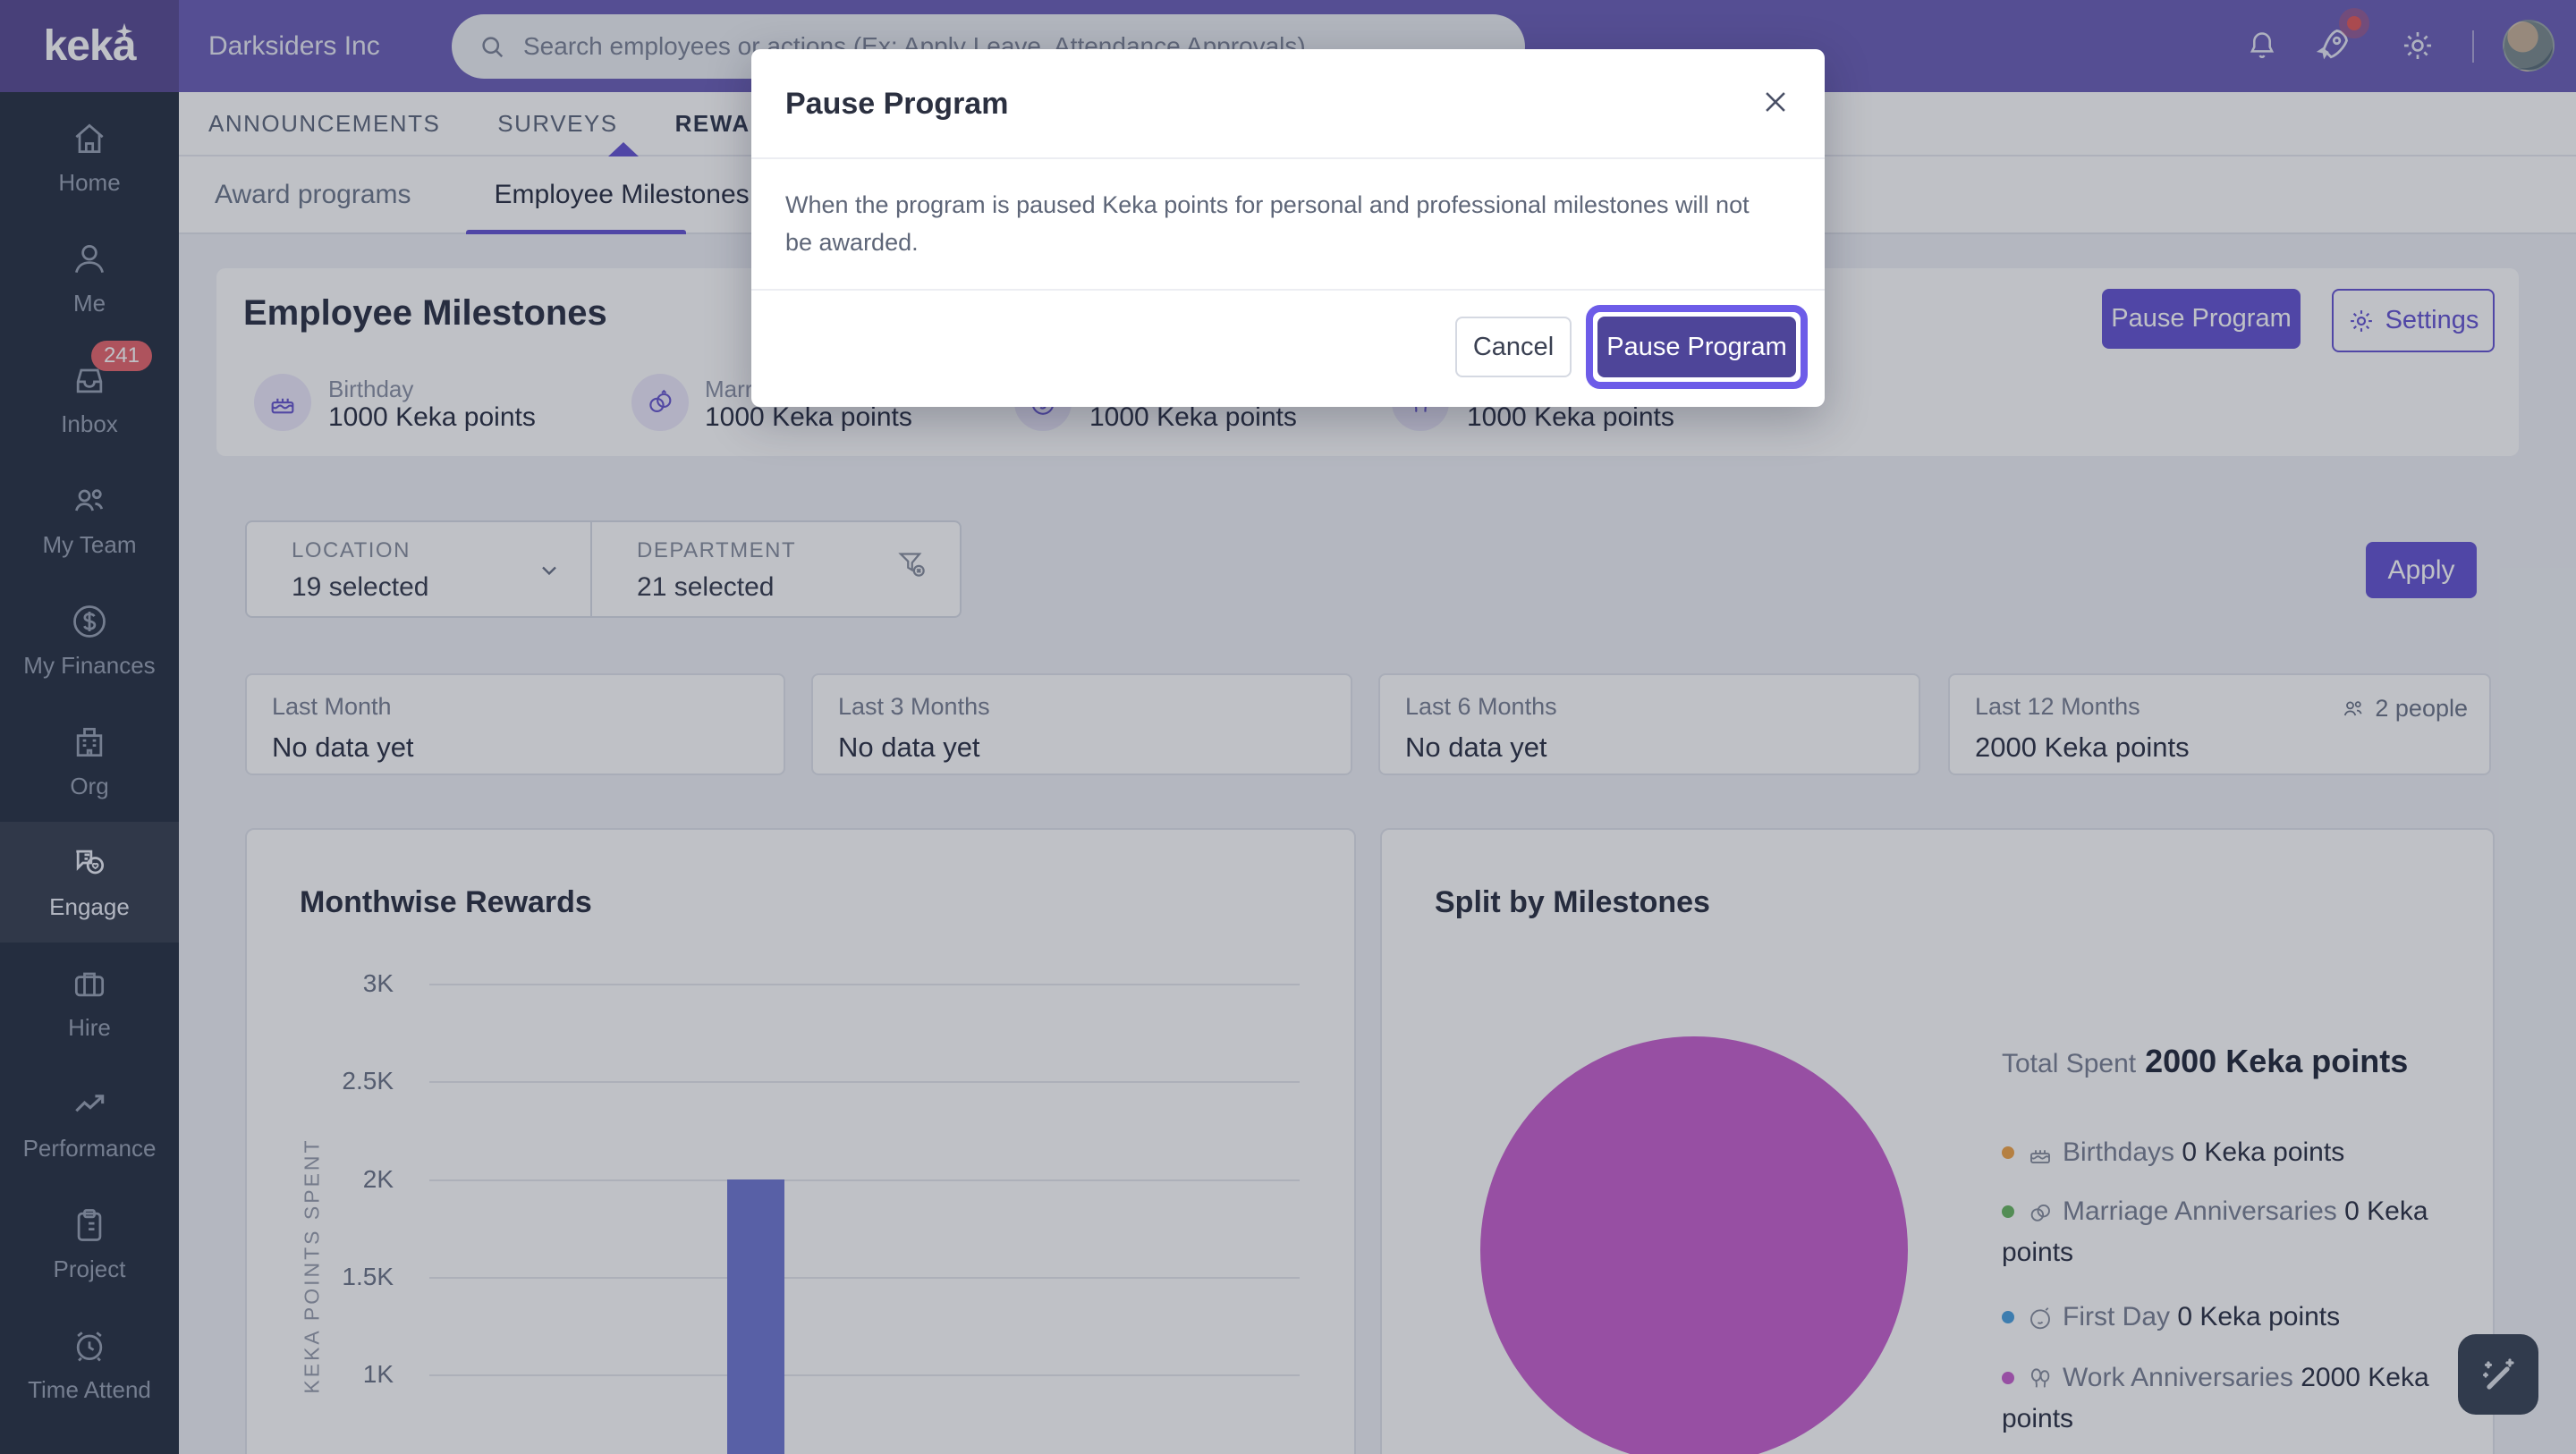  I want to click on global-search, so click(988, 46).